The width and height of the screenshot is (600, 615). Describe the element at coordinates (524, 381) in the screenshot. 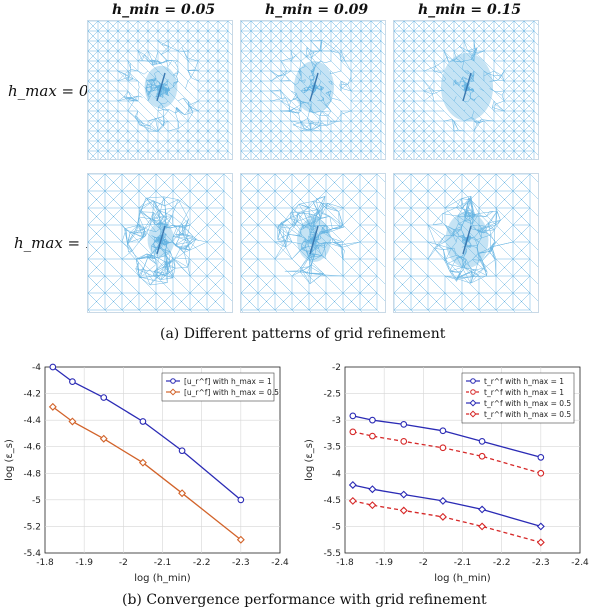

I see `legend-label-0: t_r^f with h_max = 1` at that location.